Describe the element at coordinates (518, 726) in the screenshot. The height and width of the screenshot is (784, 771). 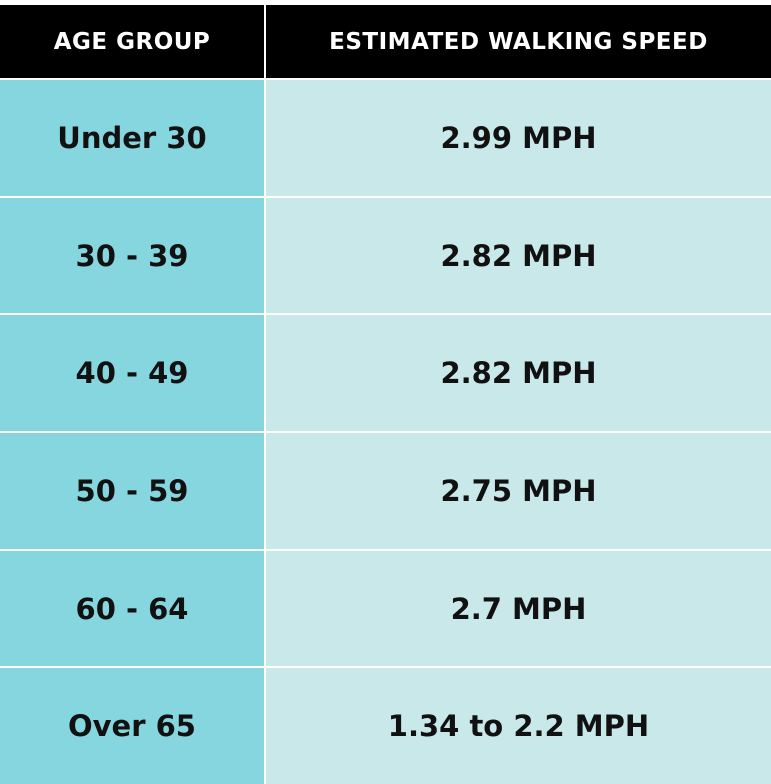
I see `speed-cell: 1.34 to 2.2 MPH` at that location.